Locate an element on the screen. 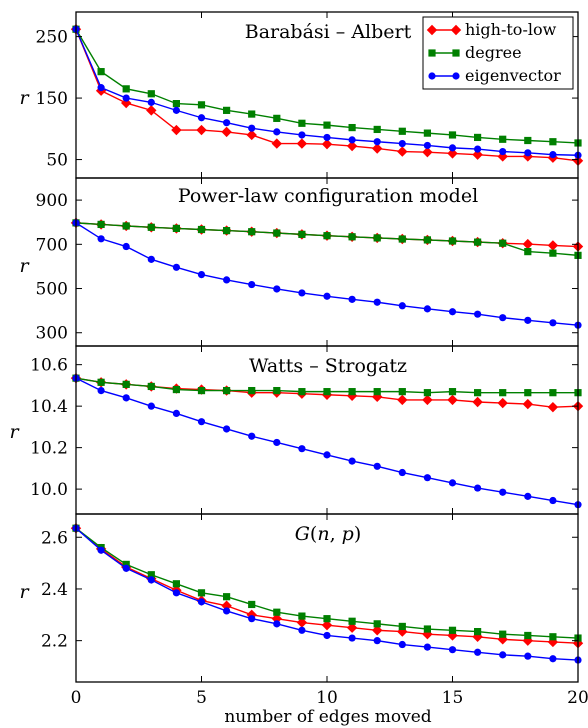  x-tick-label: 5 is located at coordinates (201, 698).